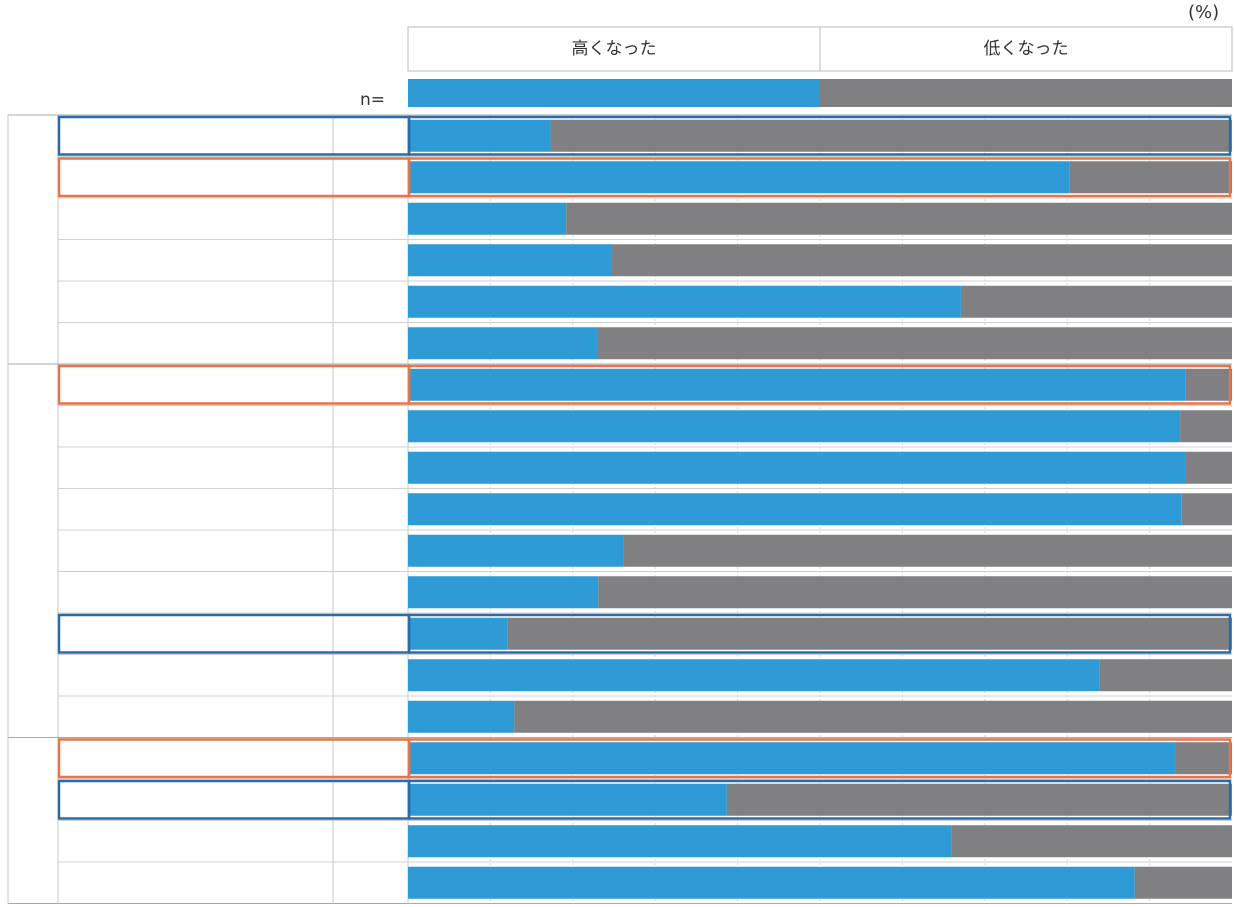 This screenshot has width=1234, height=907. Describe the element at coordinates (1204, 12) in the screenshot. I see `unit-label: (%)` at that location.